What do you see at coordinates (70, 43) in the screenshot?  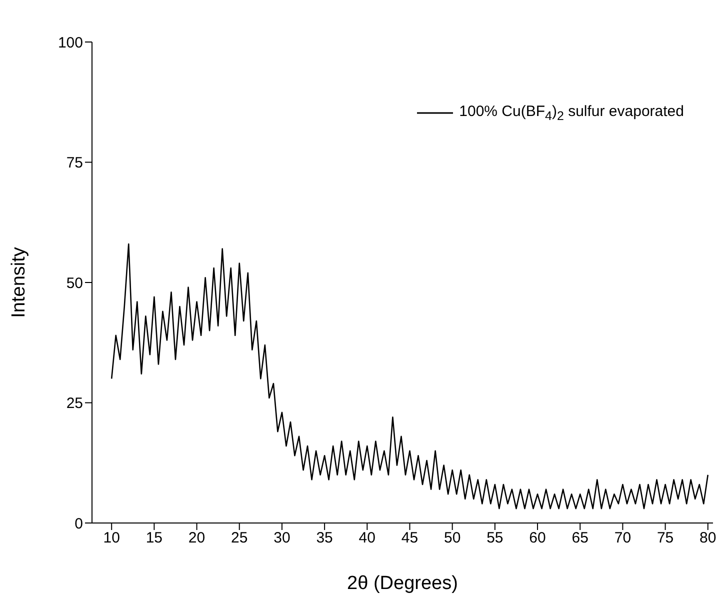 I see `y-tick-label: 100` at bounding box center [70, 43].